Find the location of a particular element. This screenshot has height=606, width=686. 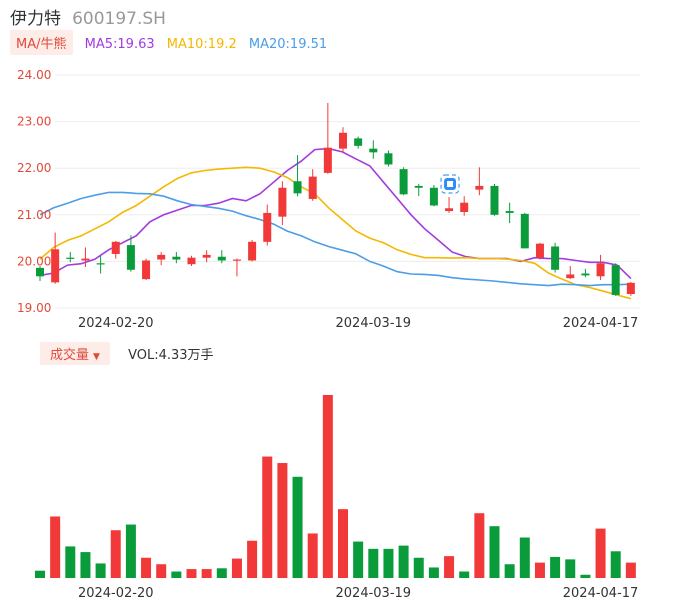

ma-indicator-tab: MA/牛熊 is located at coordinates (41, 42).